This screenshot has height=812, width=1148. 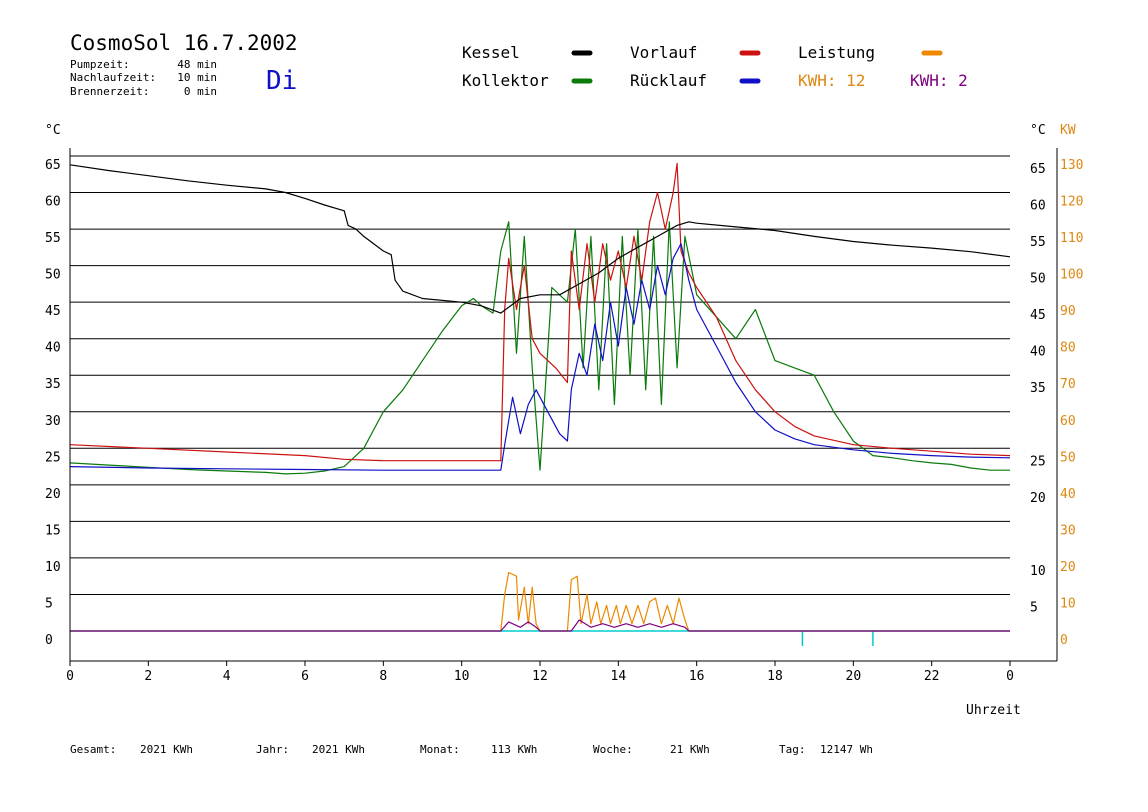 I want to click on footer-monat-value: 113 KWh, so click(x=514, y=749).